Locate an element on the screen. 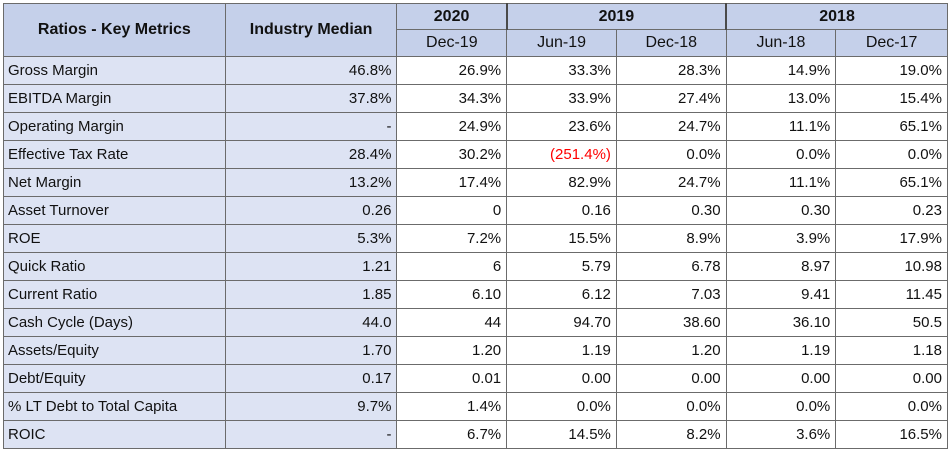  metric-value: 27.4% is located at coordinates (671, 98).